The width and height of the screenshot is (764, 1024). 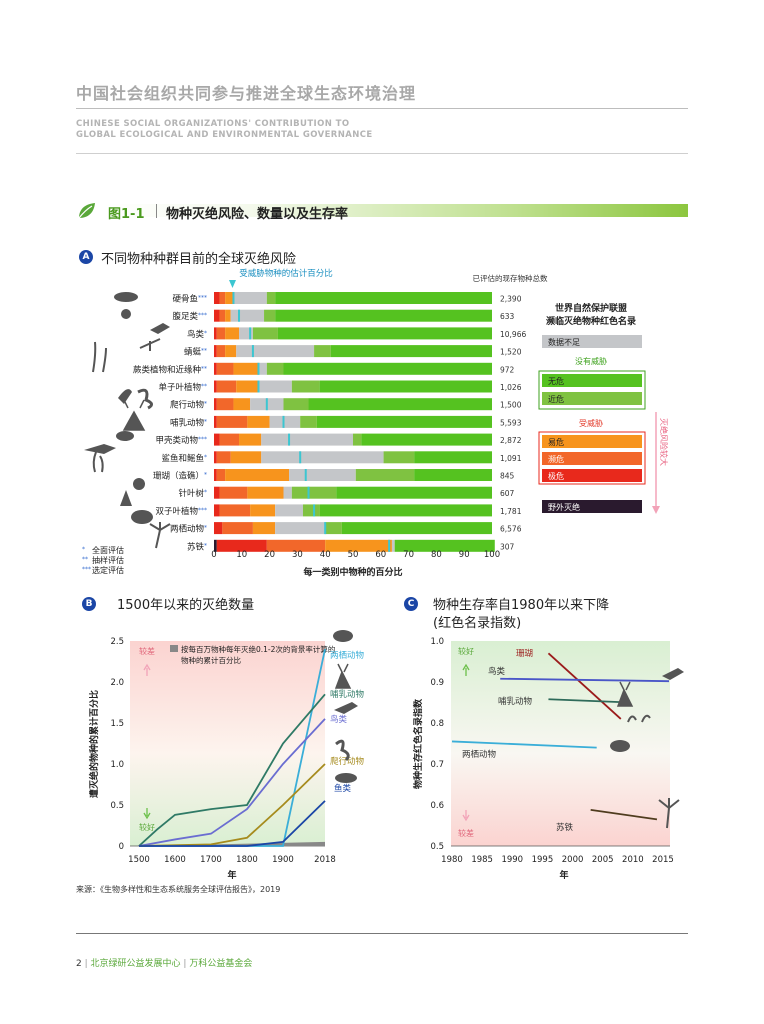 I want to click on assessment-key-label: 选定评估, so click(x=108, y=570).